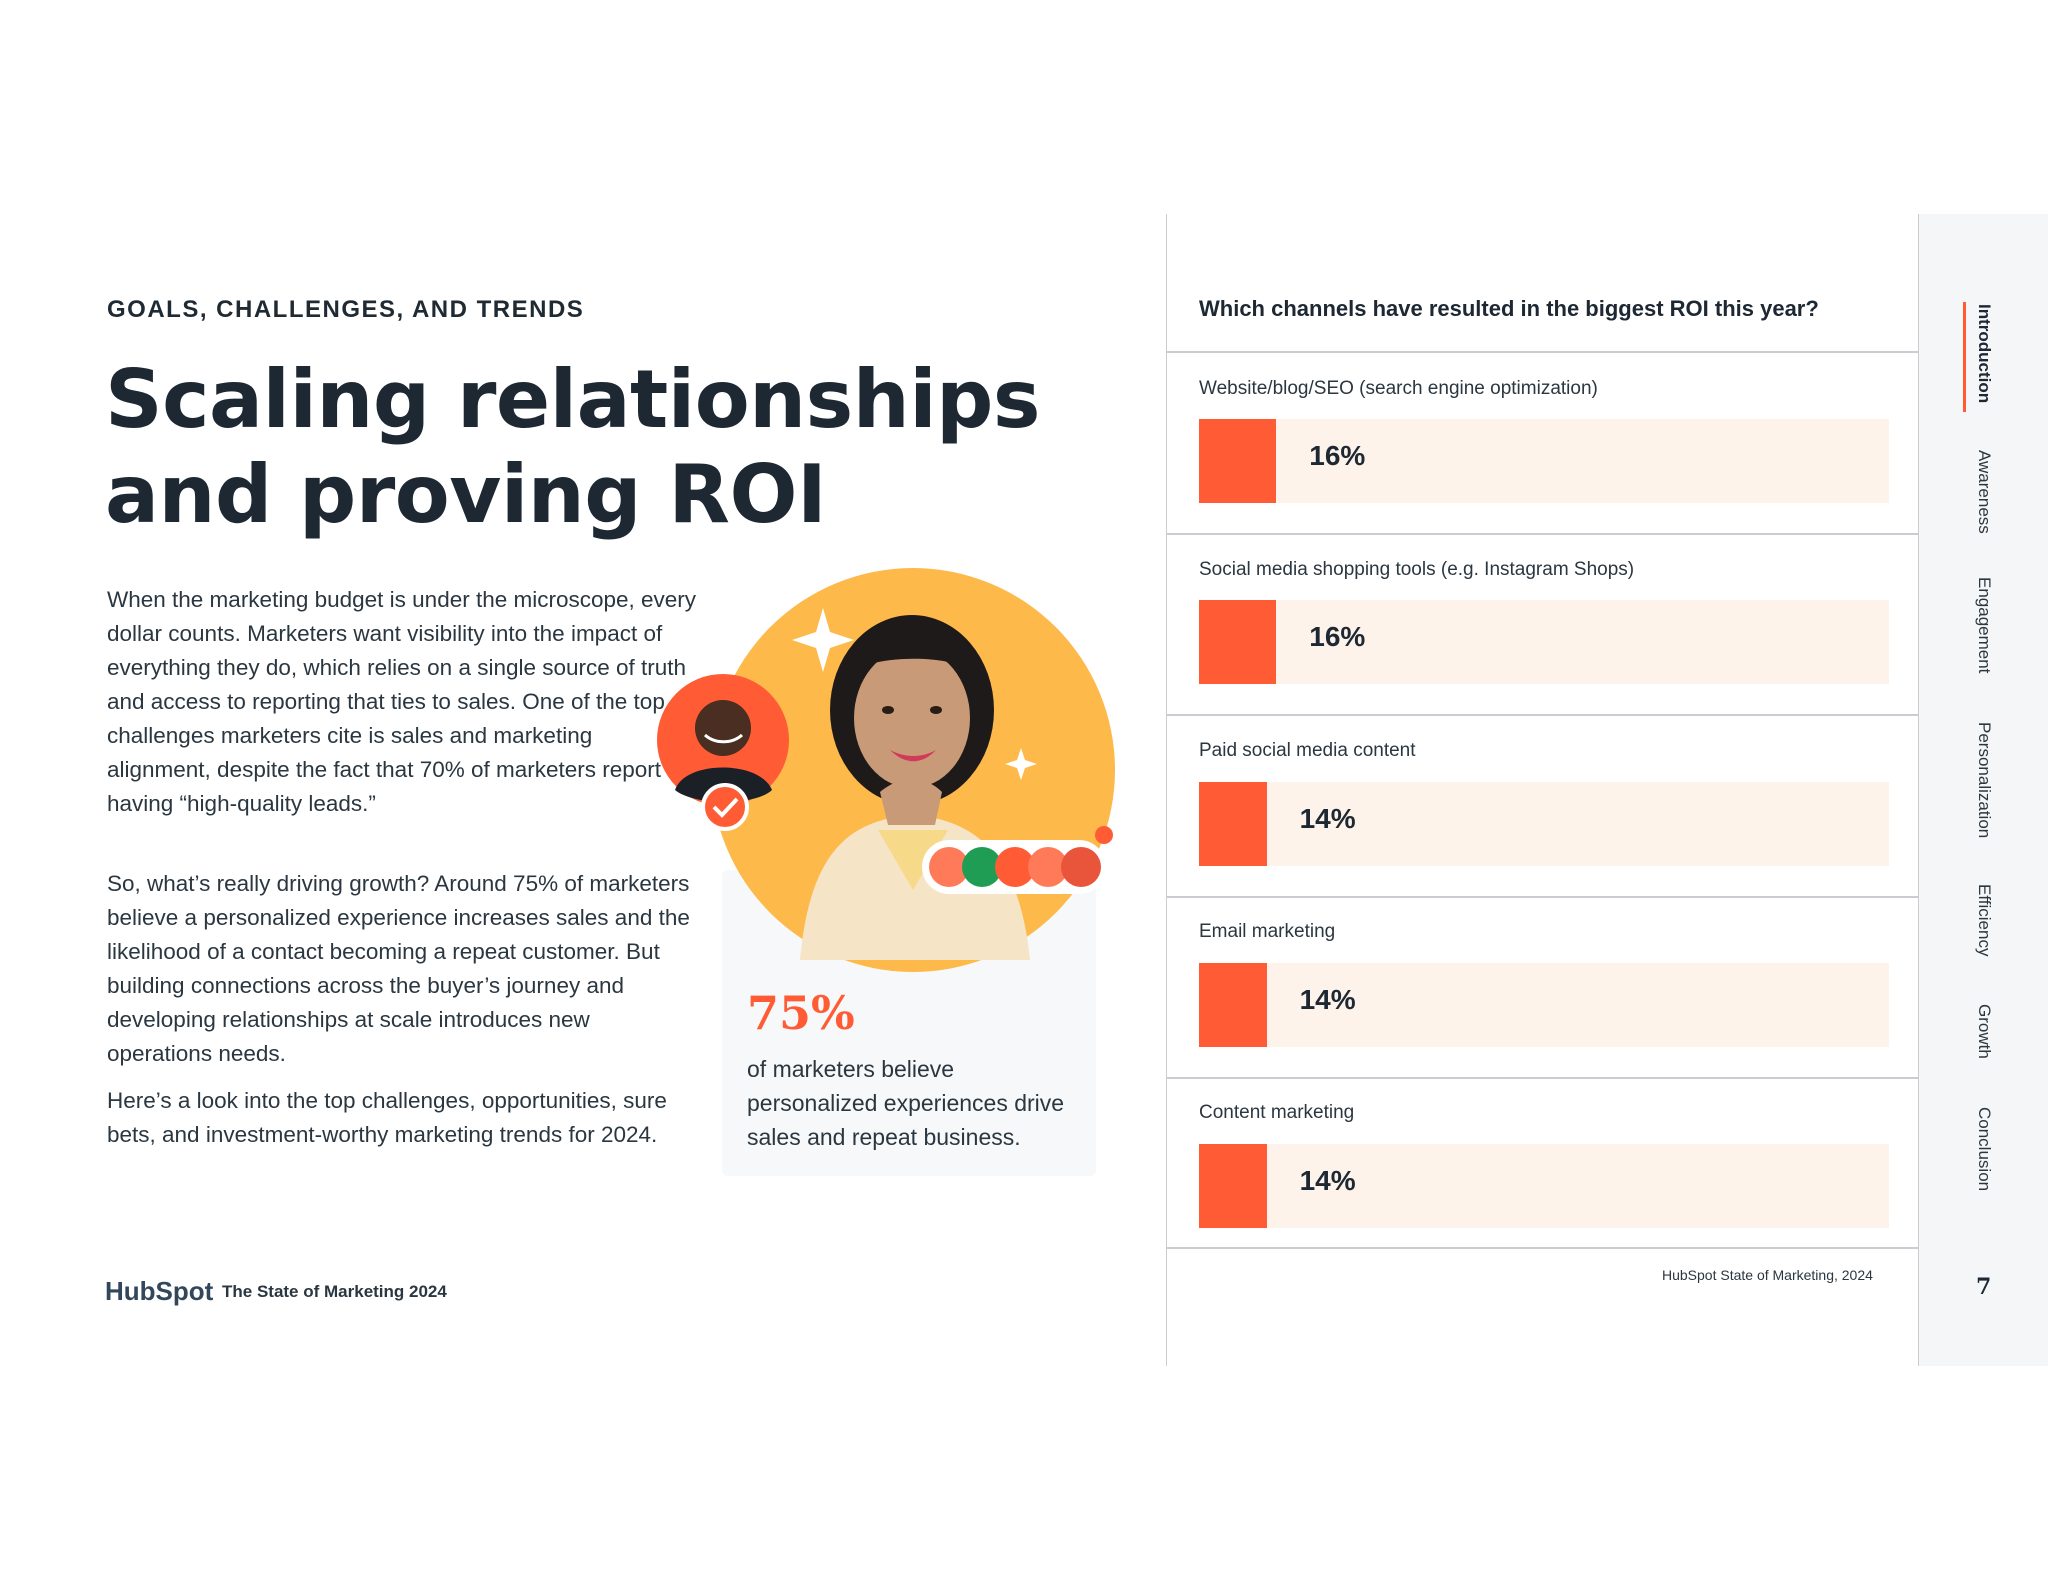 Image resolution: width=2048 pixels, height=1582 pixels. I want to click on check-badge-icon, so click(725, 807).